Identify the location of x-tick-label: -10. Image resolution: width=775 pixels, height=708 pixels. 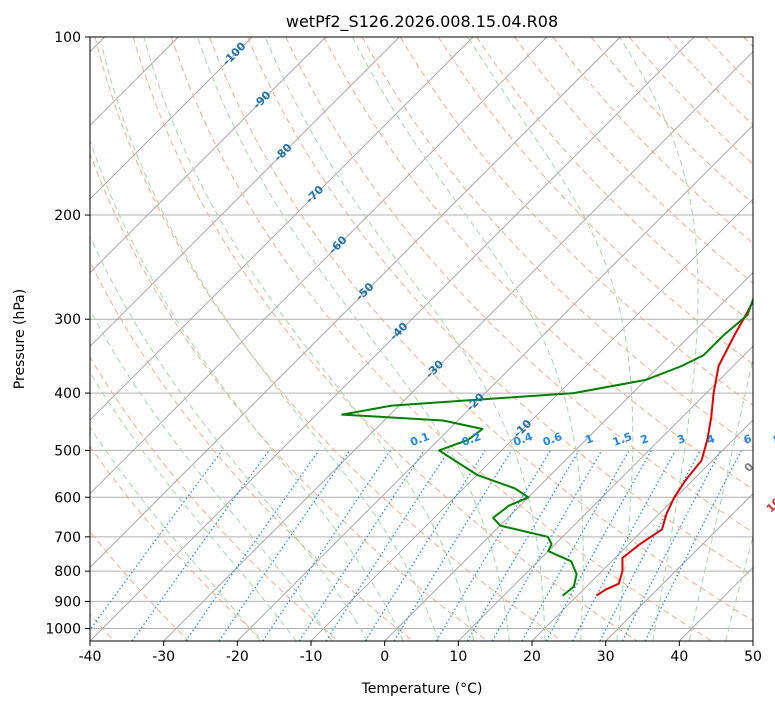
(311, 657).